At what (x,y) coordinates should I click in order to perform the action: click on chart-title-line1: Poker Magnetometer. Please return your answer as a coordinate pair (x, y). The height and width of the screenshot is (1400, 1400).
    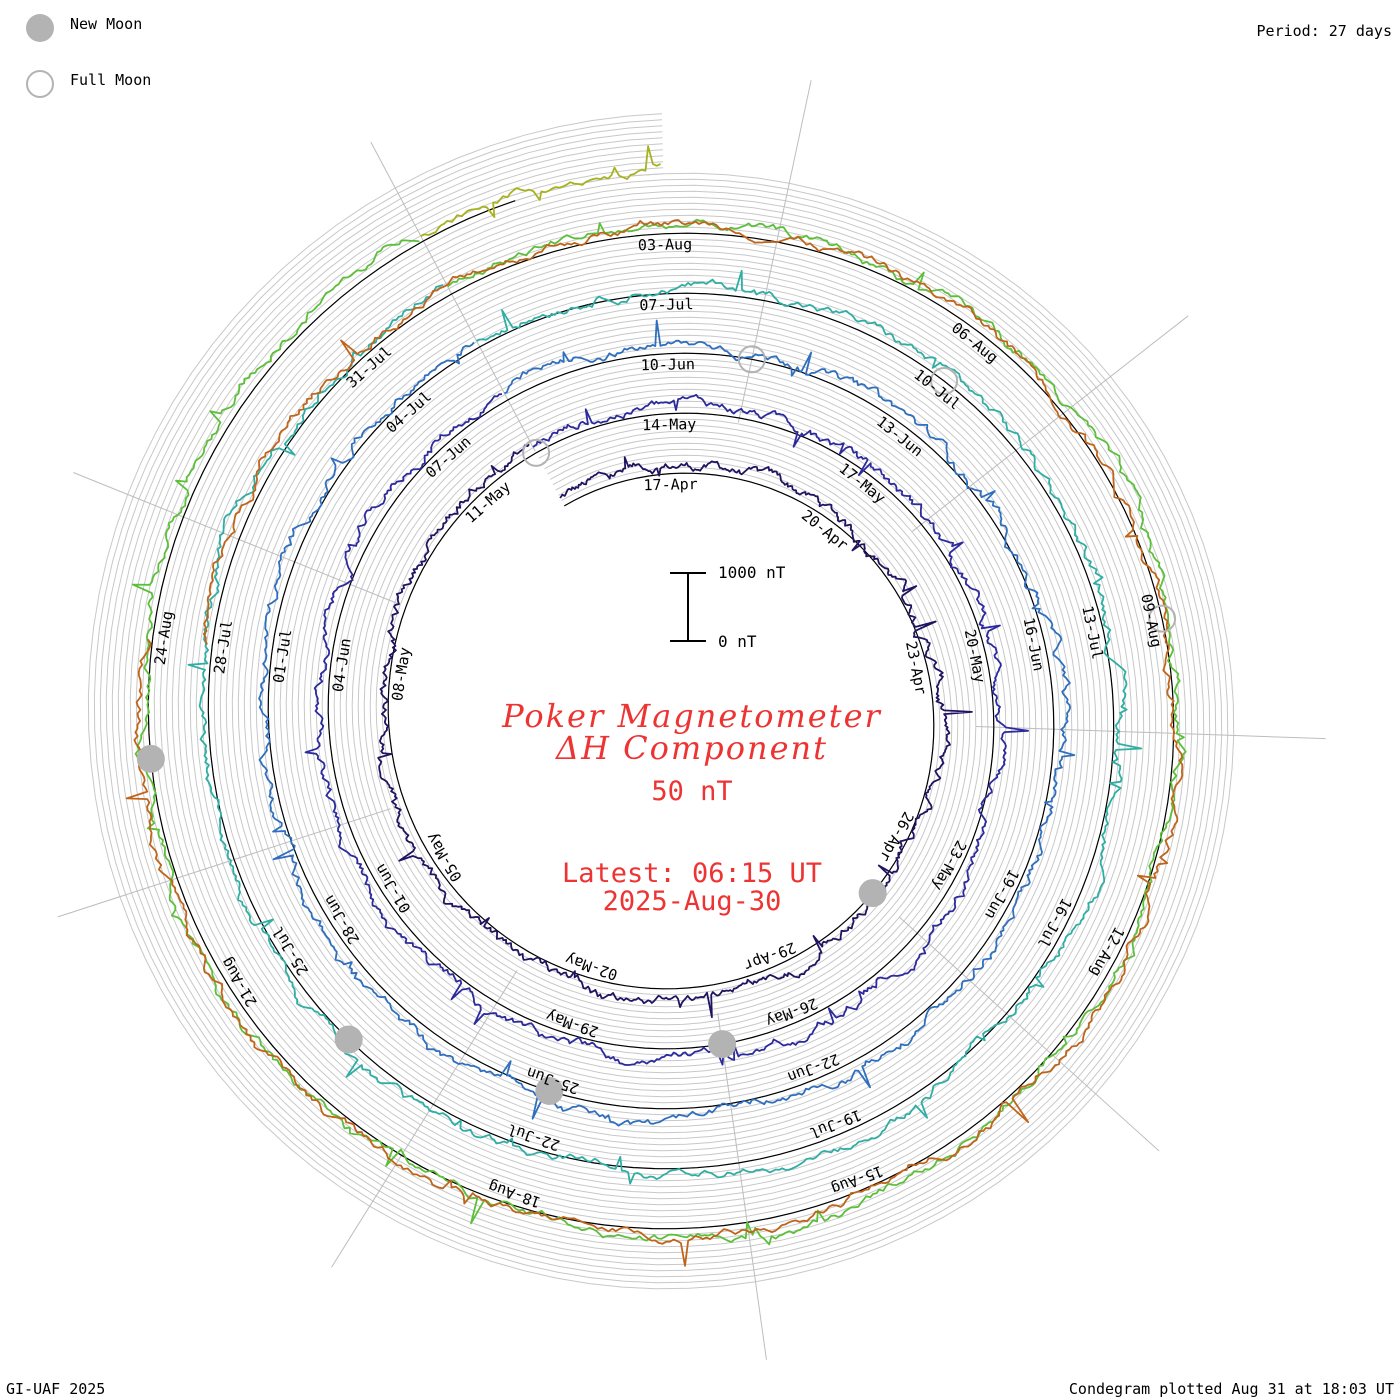
    Looking at the image, I should click on (692, 716).